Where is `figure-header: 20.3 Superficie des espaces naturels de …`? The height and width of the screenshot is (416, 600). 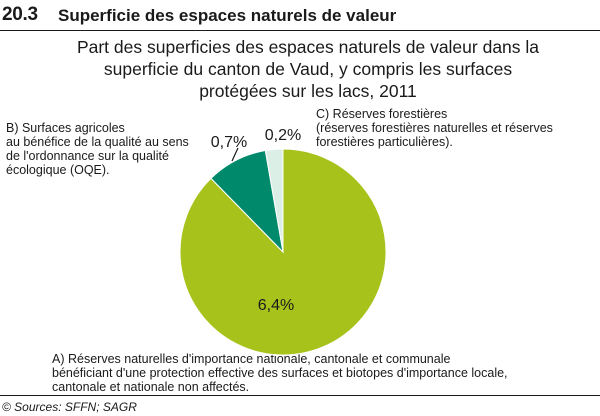
figure-header: 20.3 Superficie des espaces naturels de … is located at coordinates (300, 15).